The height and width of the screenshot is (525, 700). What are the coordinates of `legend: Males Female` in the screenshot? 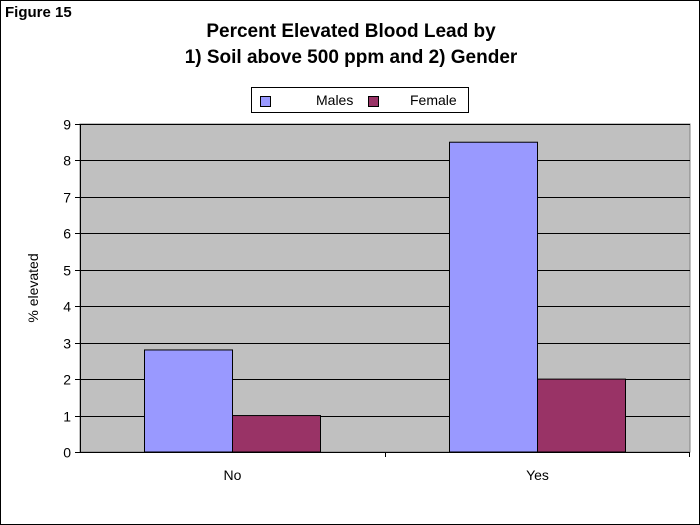 It's located at (360, 100).